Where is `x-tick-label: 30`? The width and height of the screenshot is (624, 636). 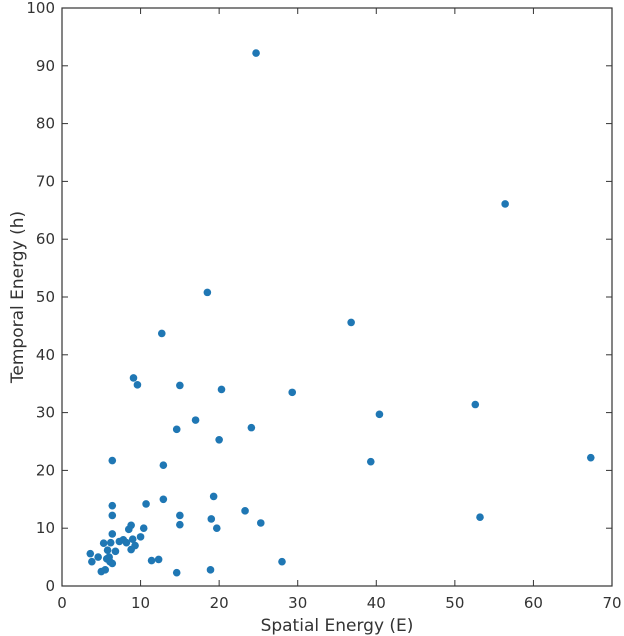
x-tick-label: 30 is located at coordinates (297, 603).